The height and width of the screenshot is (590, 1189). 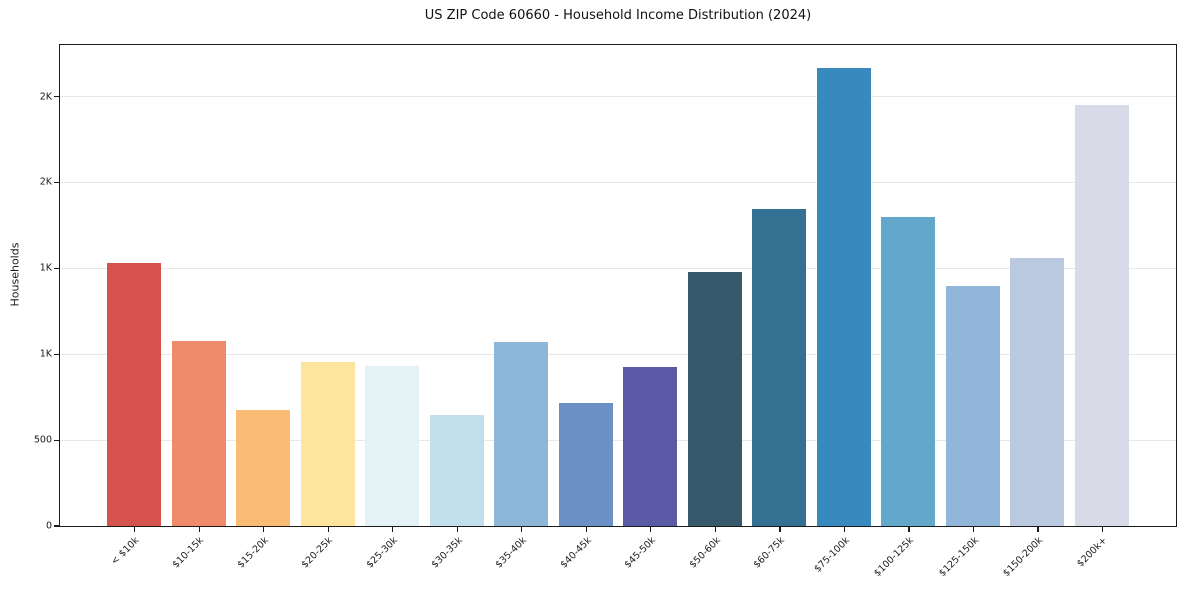 I want to click on bar-100-125k, so click(x=908, y=371).